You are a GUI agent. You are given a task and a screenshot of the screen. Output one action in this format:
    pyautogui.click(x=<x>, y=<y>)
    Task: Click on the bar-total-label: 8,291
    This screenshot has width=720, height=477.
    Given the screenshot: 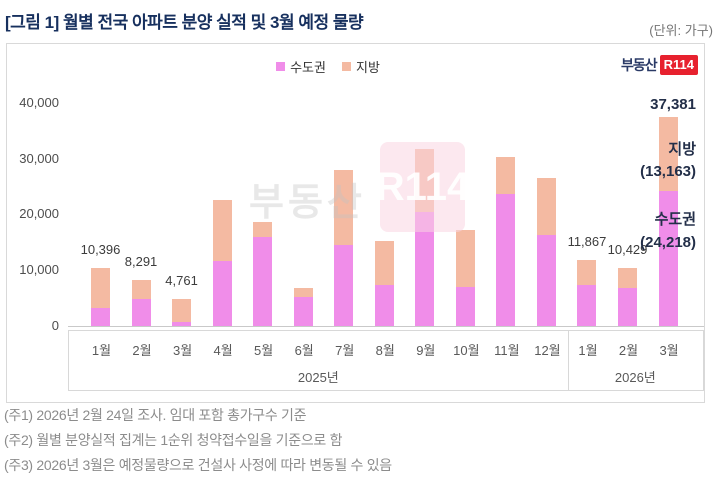 What is the action you would take?
    pyautogui.click(x=141, y=261)
    